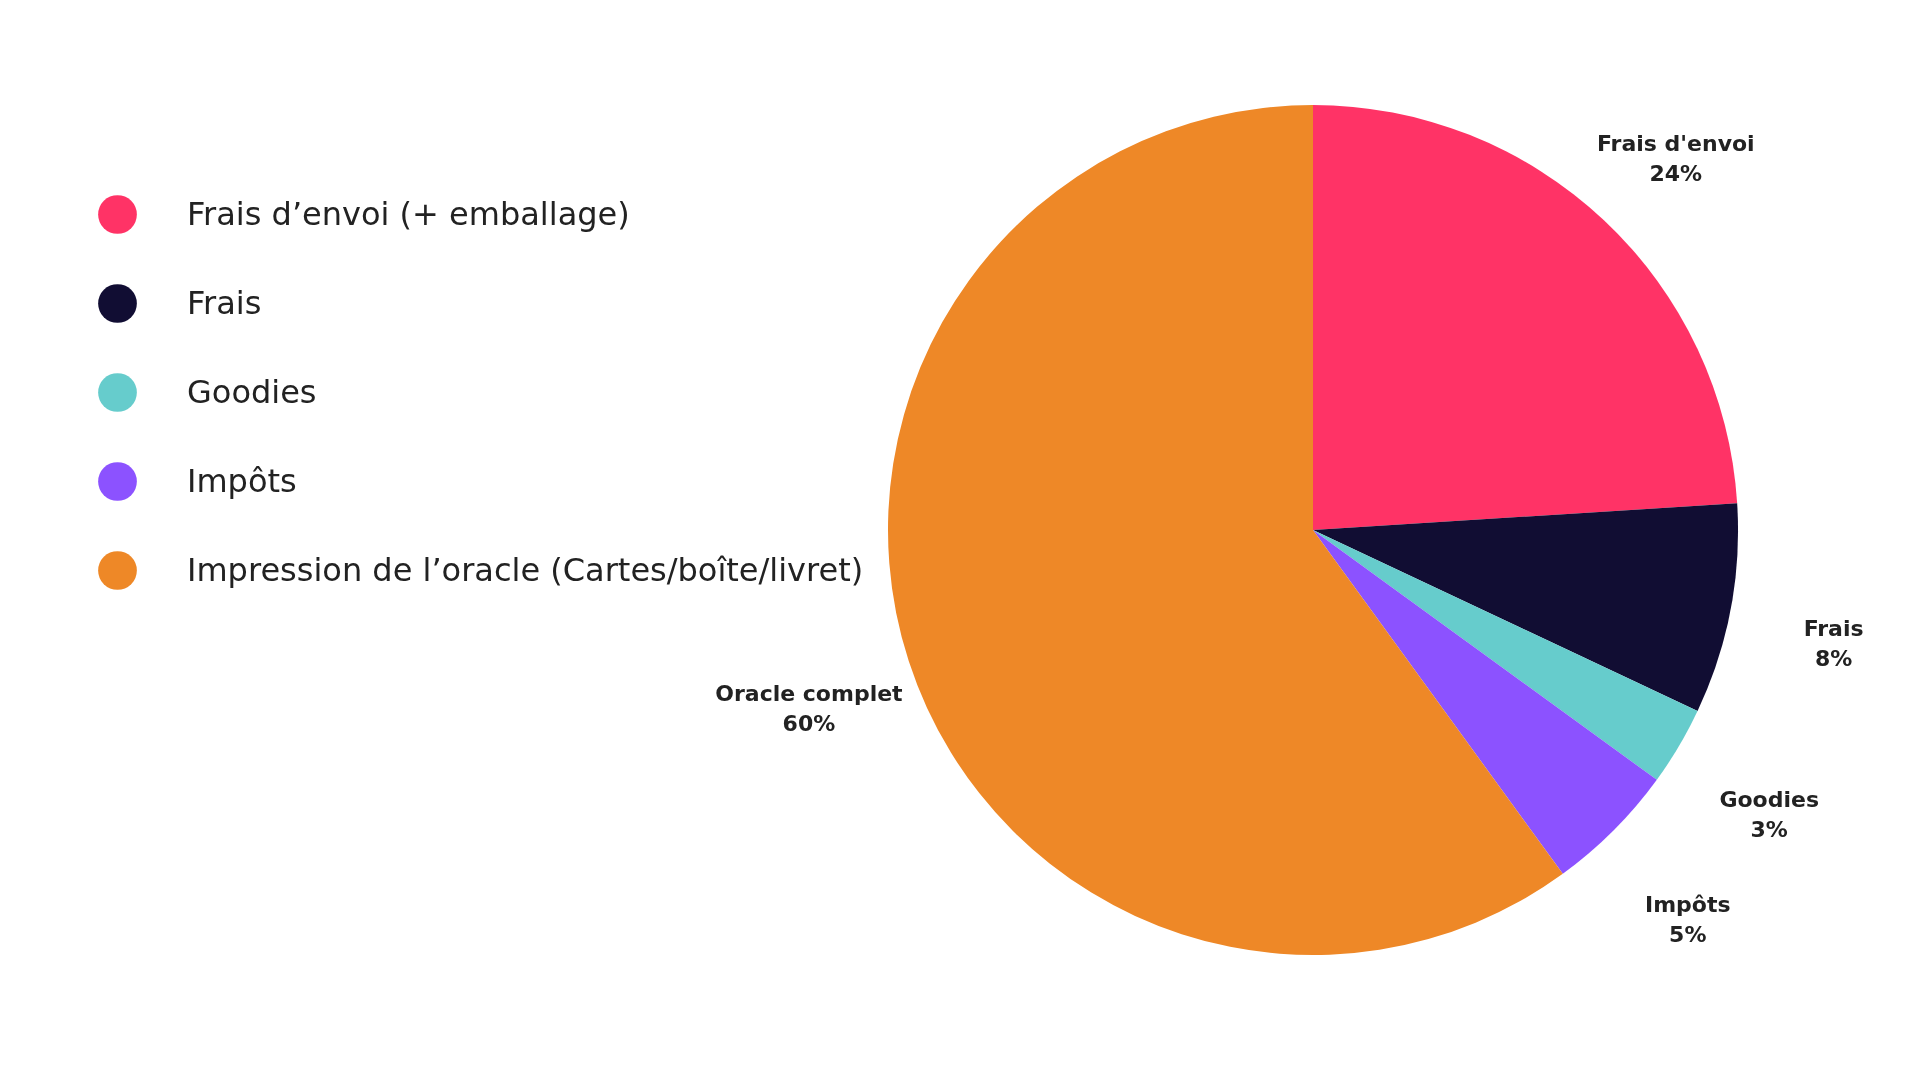 This screenshot has height=1080, width=1920. I want to click on legend-label: Impression de l’oracle (Cartes/boîte/livret), so click(525, 569).